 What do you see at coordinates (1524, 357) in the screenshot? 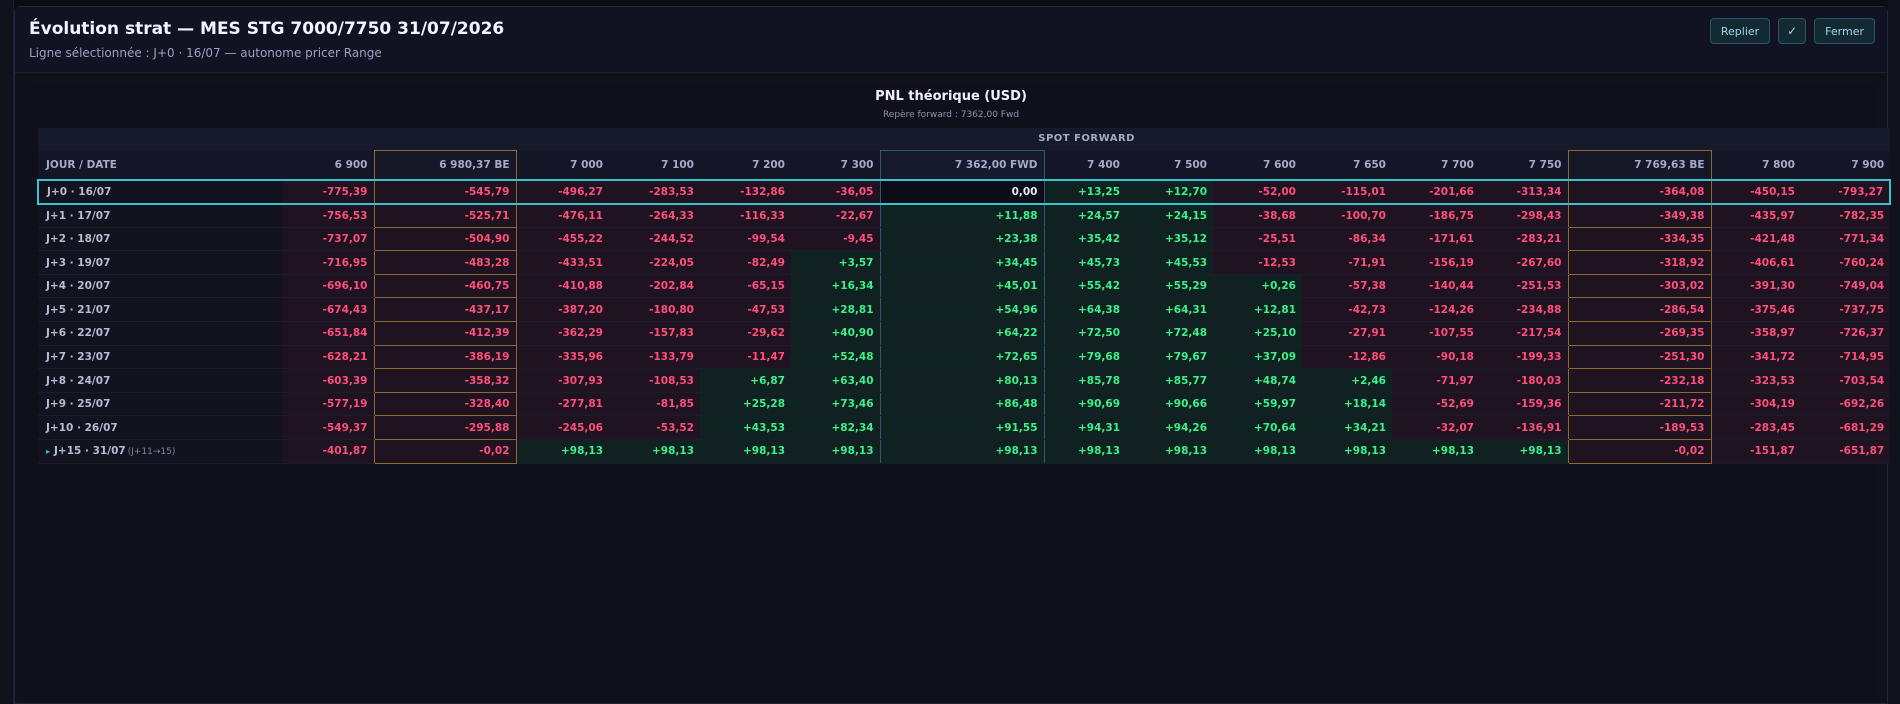
I see `pnl-cell: -199,33` at bounding box center [1524, 357].